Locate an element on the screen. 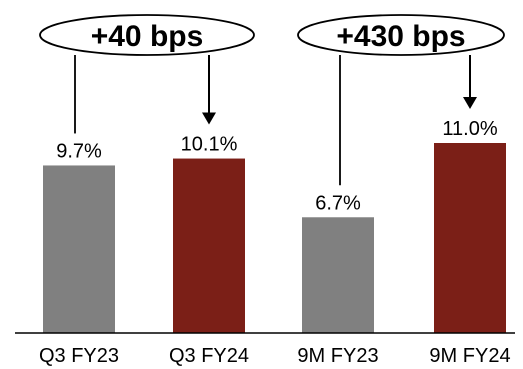 Image resolution: width=523 pixels, height=369 pixels. bar-q3-fy24 is located at coordinates (209, 245).